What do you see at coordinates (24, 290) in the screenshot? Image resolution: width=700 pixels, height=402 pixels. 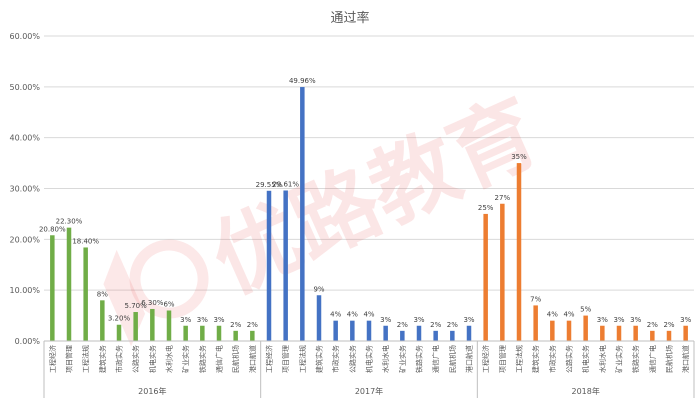 I see `y-tick-label: 10.00%` at bounding box center [24, 290].